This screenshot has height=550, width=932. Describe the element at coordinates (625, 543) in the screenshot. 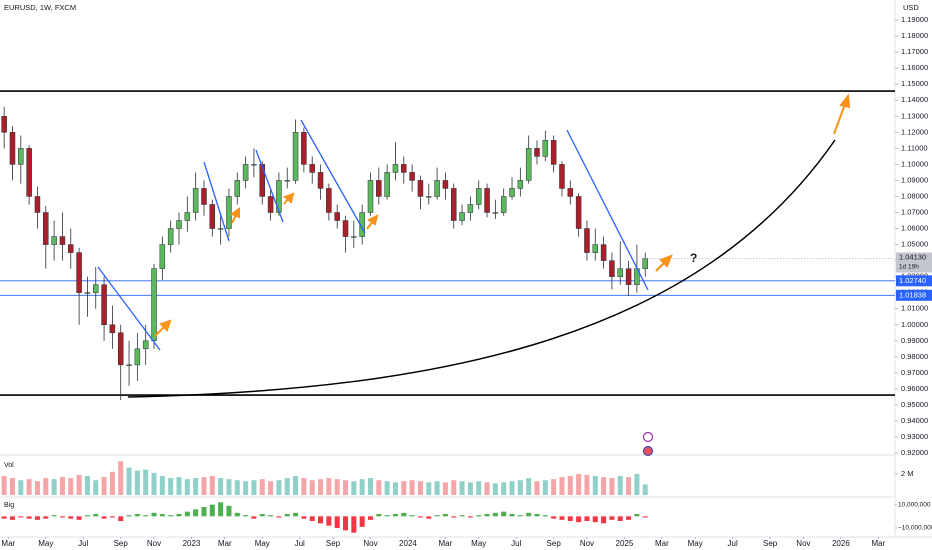

I see `x-tick-label: 2025` at that location.